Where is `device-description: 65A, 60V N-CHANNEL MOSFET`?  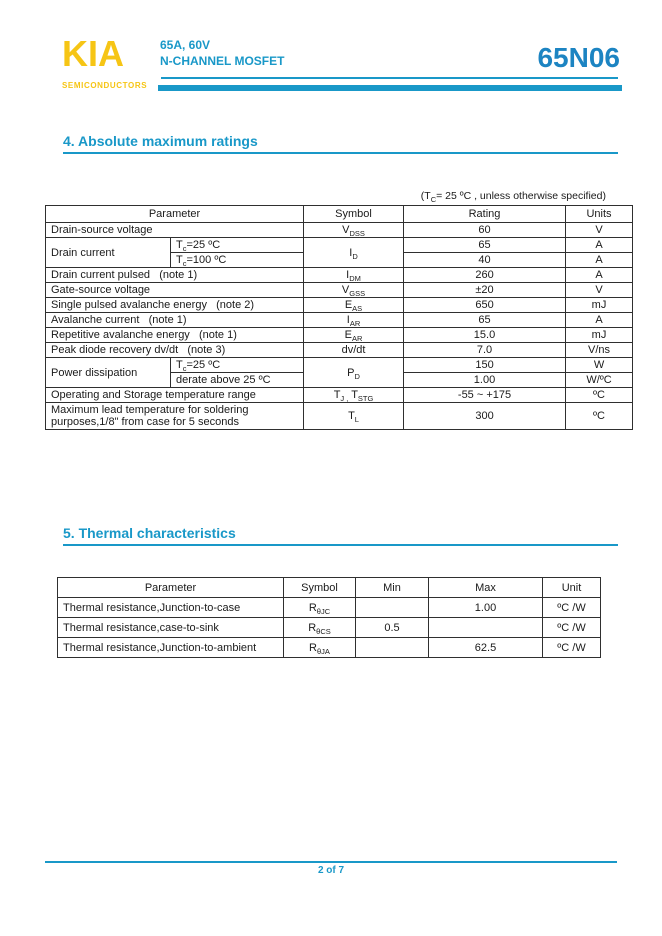
device-description: 65A, 60V N-CHANNEL MOSFET is located at coordinates (222, 53).